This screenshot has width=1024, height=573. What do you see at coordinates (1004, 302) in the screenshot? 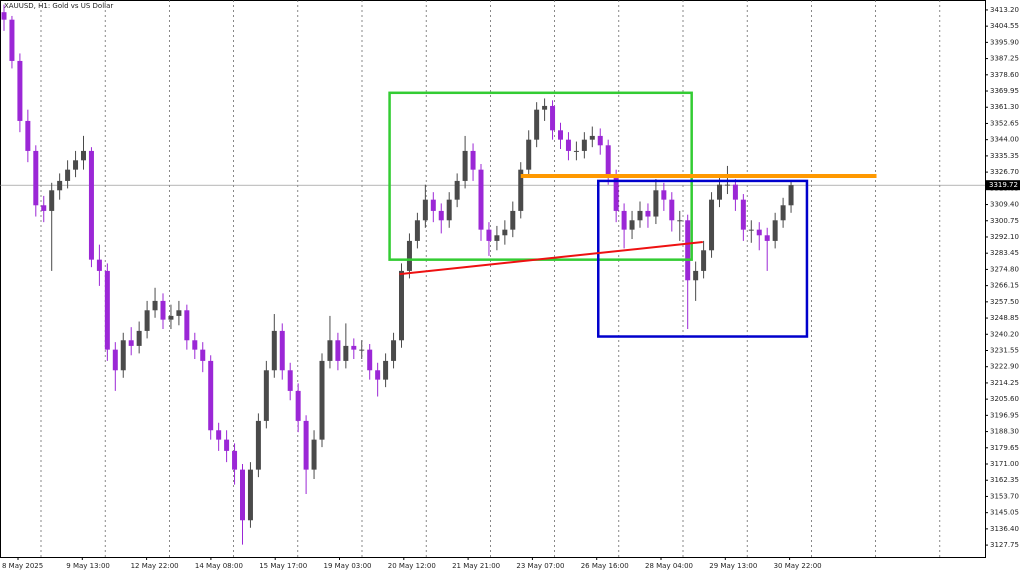
I see `y-tick-label: 3257.50` at bounding box center [1004, 302].